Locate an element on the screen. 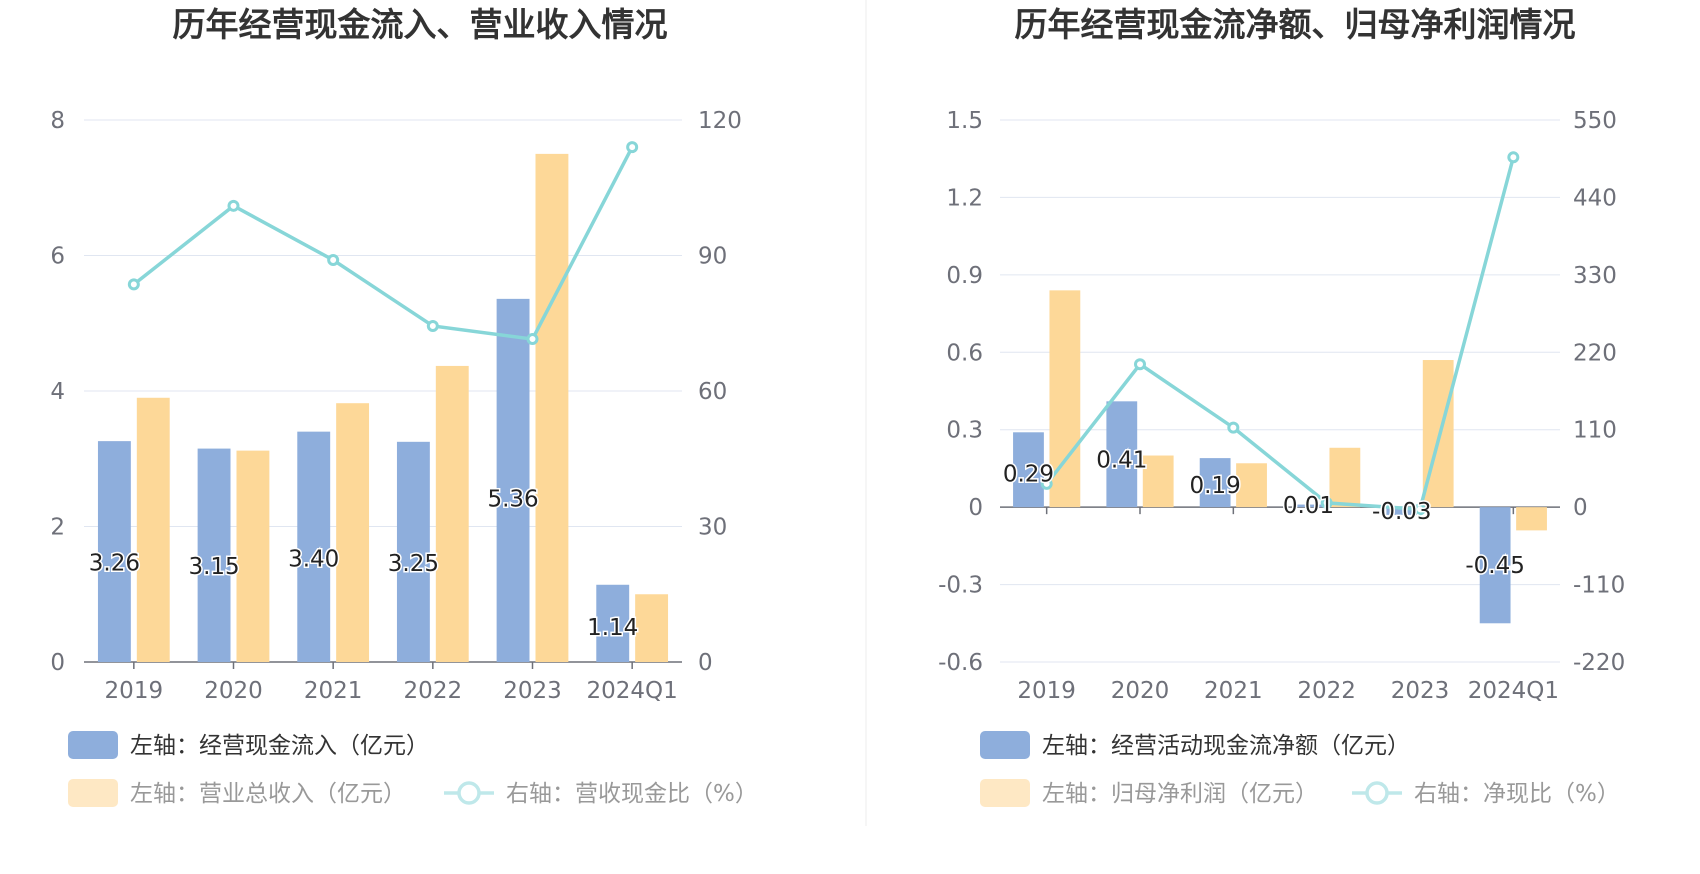  legend-swatch-marker is located at coordinates (469, 793).